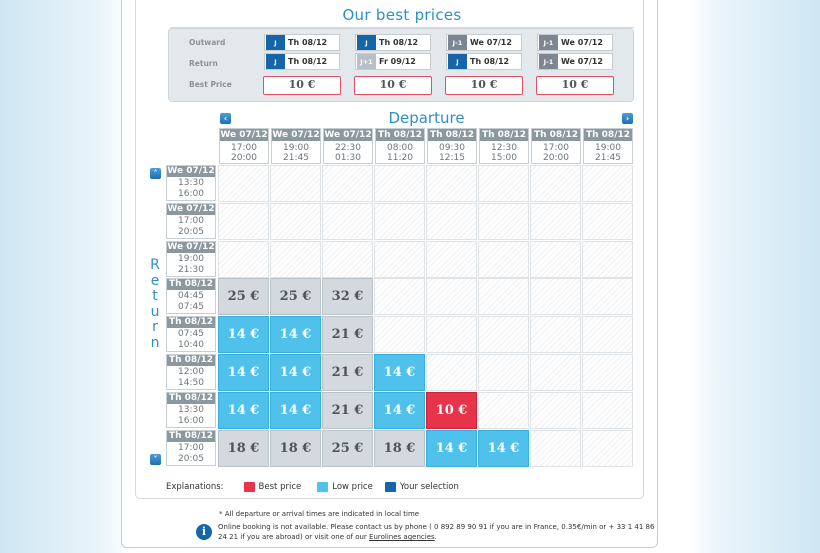  Describe the element at coordinates (347, 297) in the screenshot. I see `fare-cell: 32 €` at that location.